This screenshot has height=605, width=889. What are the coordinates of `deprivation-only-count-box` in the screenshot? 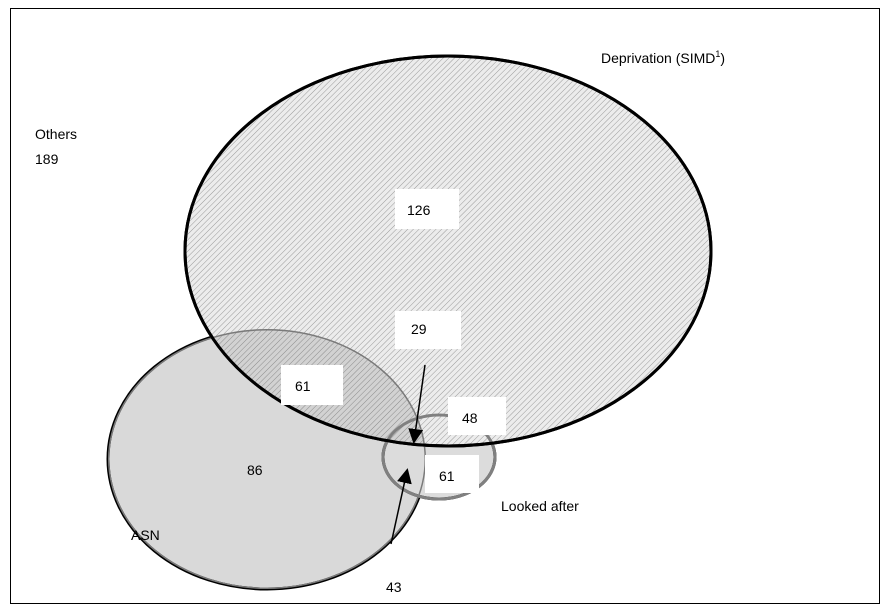 It's located at (427, 209).